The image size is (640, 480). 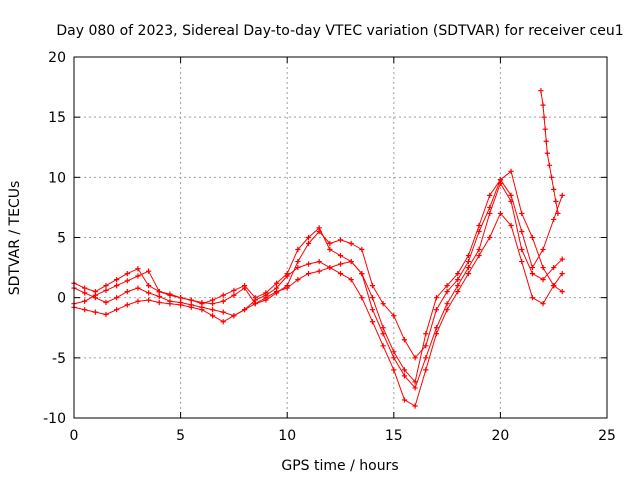 What do you see at coordinates (74, 436) in the screenshot?
I see `x-tick-label: 0` at bounding box center [74, 436].